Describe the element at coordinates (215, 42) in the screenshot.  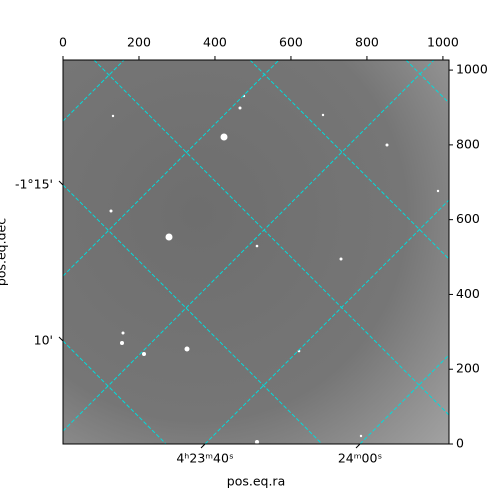
I see `x-tick-label: 400` at that location.